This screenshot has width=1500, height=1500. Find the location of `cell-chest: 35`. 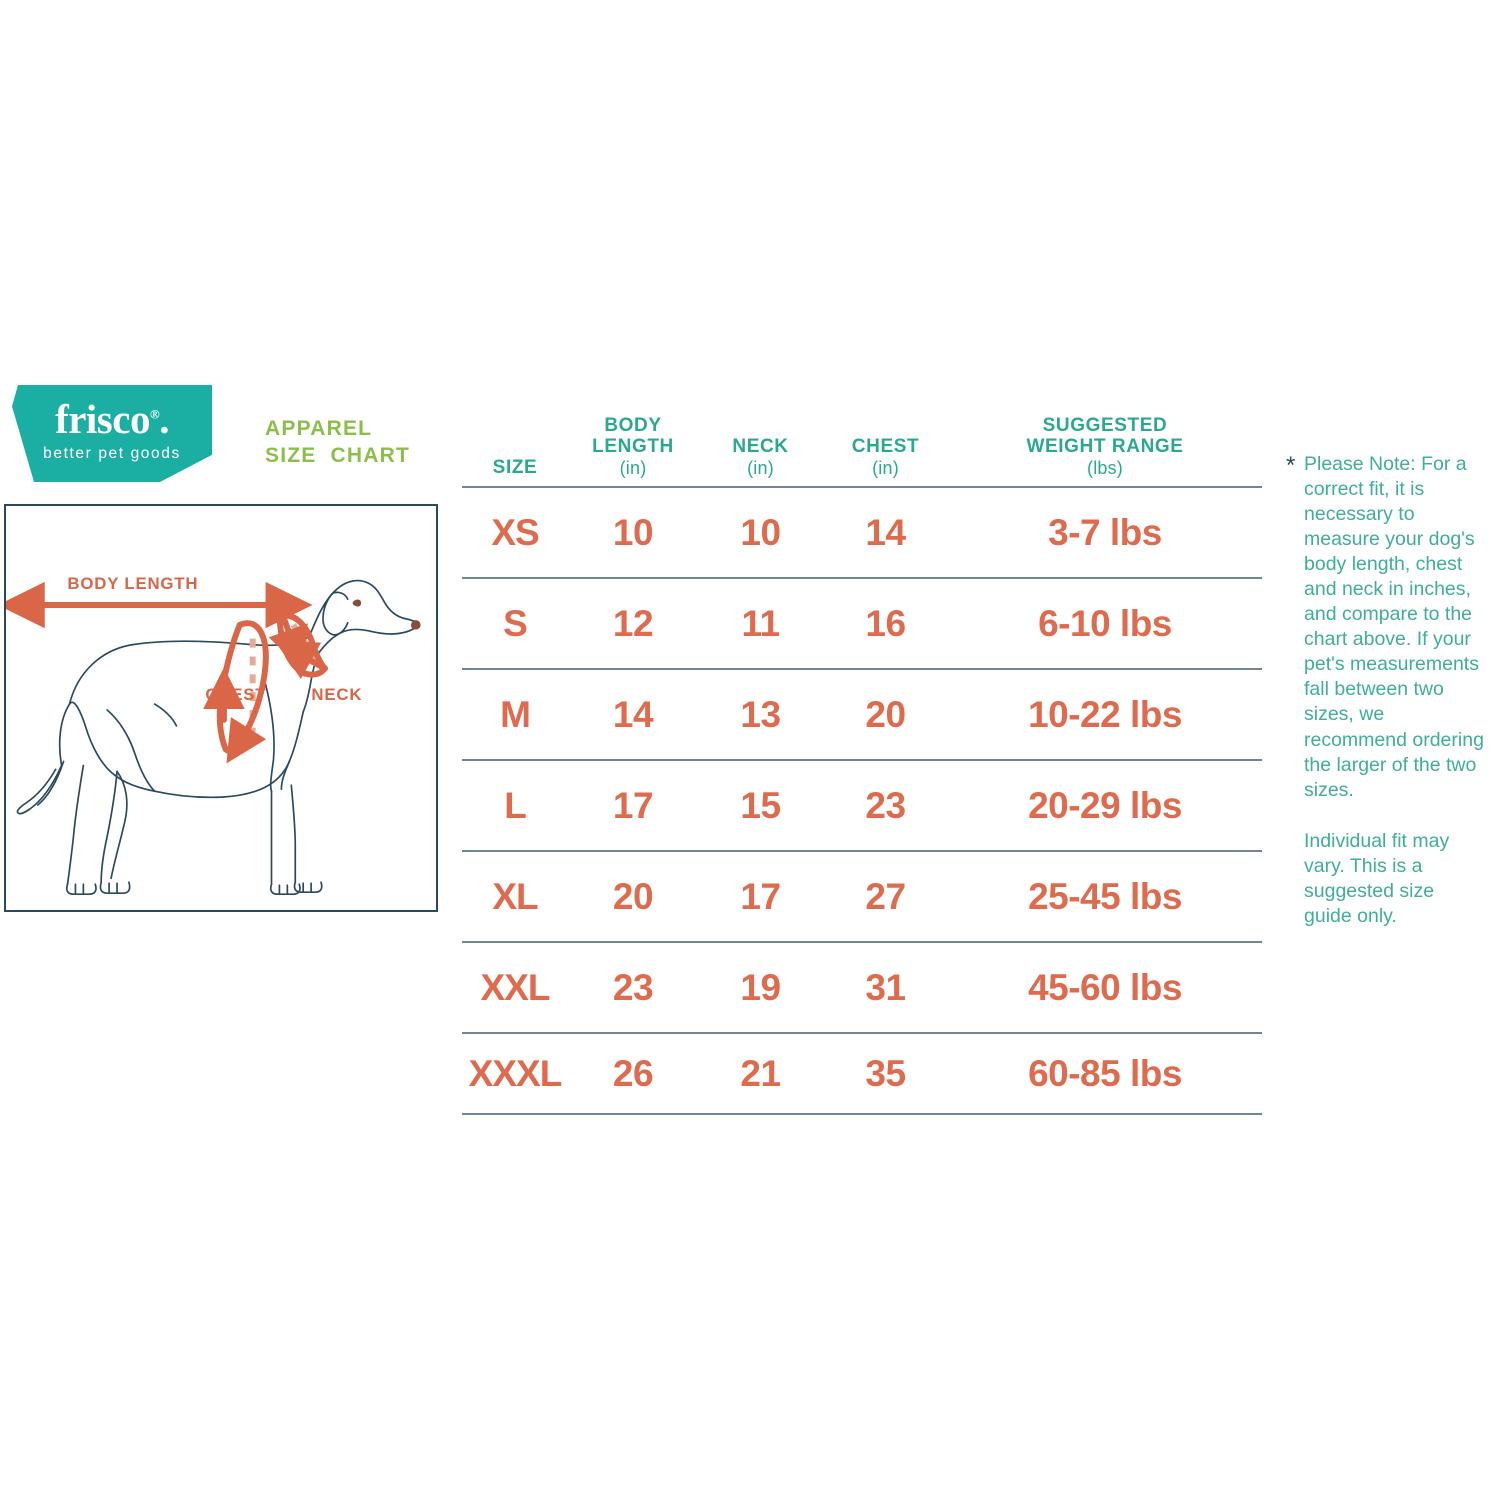

cell-chest: 35 is located at coordinates (885, 1074).